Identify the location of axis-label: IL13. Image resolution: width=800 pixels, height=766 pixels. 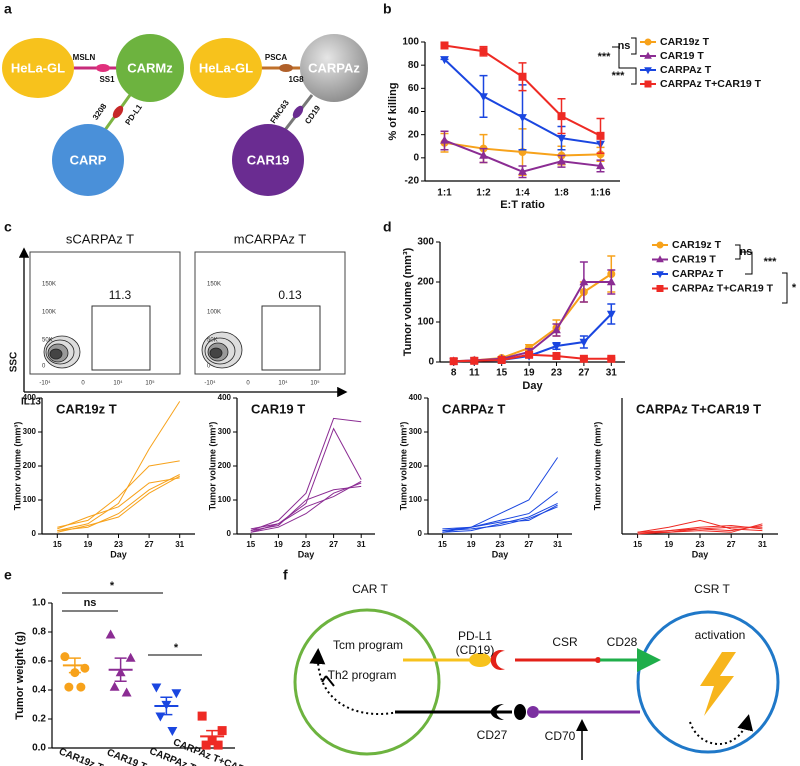
(31, 402).